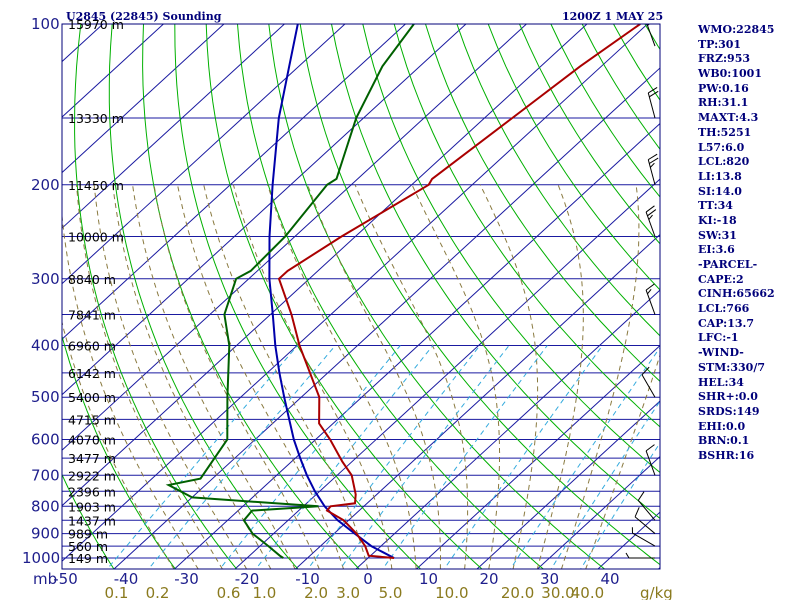  What do you see at coordinates (723, 88) in the screenshot?
I see `index-item: PW:0.16` at bounding box center [723, 88].